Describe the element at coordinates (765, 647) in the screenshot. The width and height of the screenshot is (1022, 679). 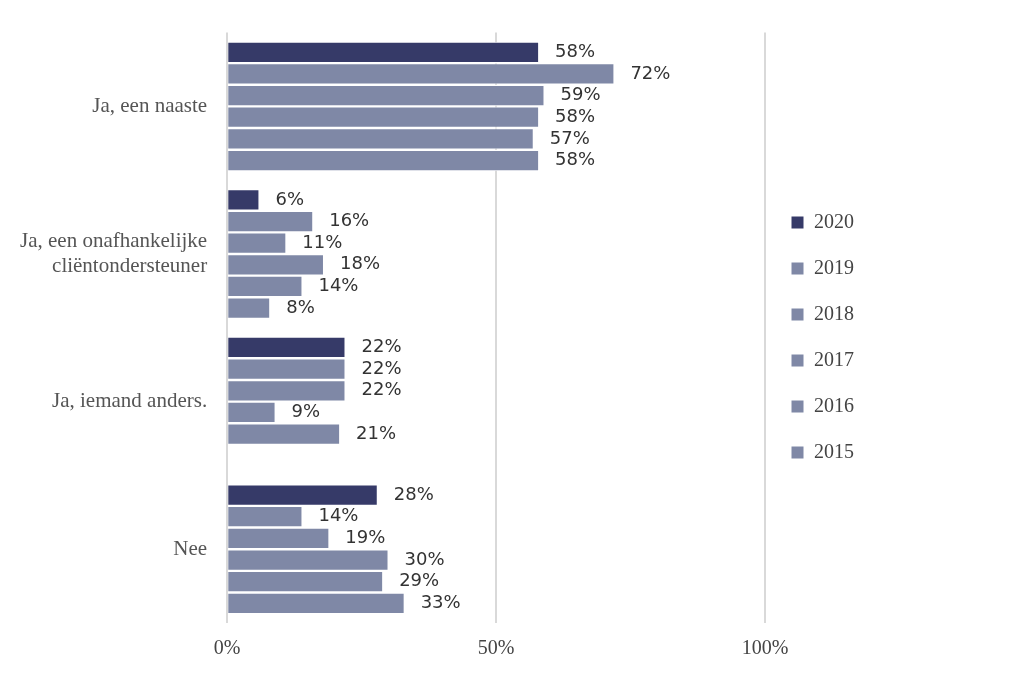
I see `x-tick-label: 100%` at that location.